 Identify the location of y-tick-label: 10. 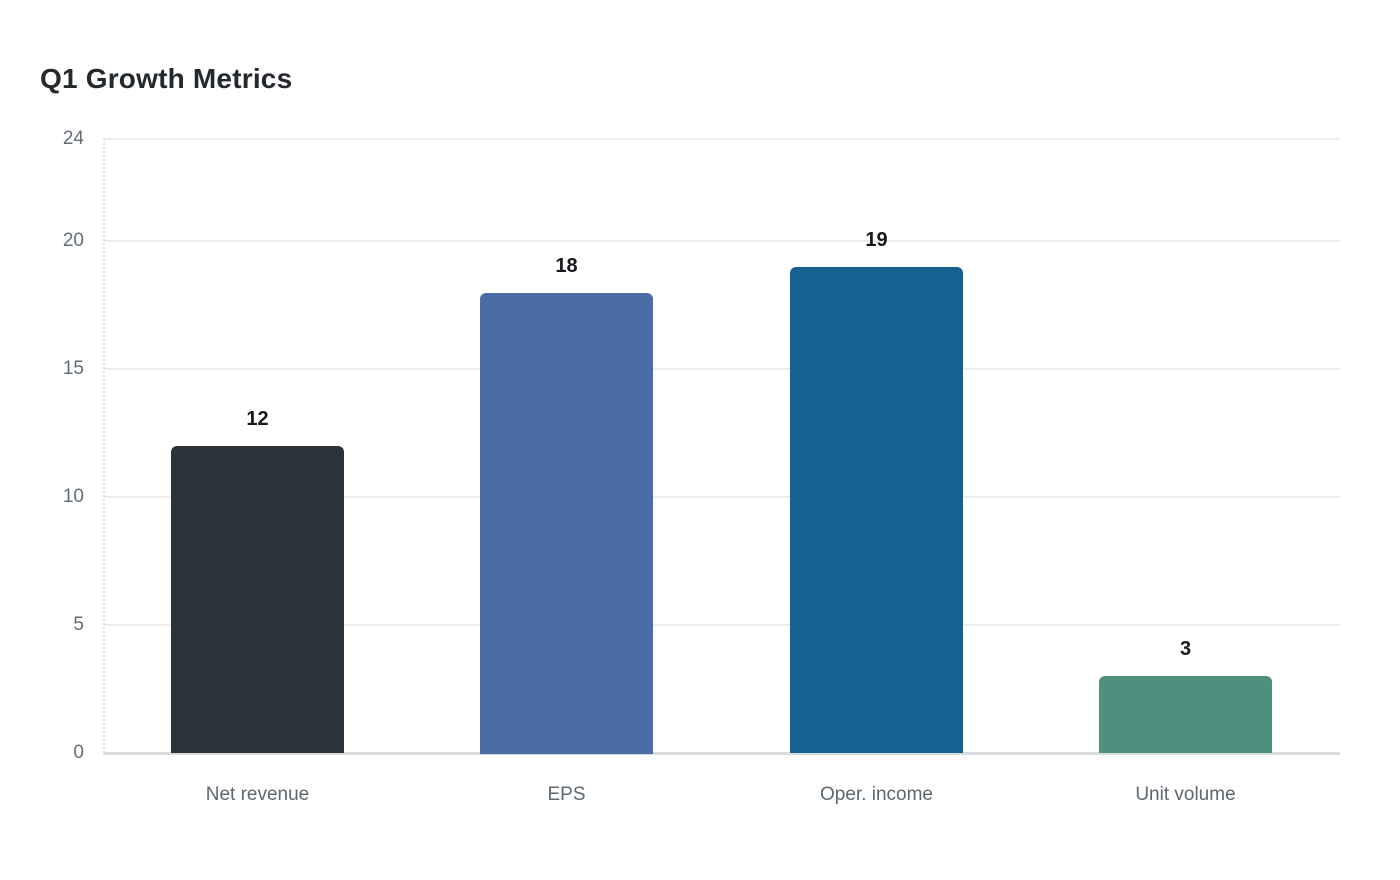
(73, 496).